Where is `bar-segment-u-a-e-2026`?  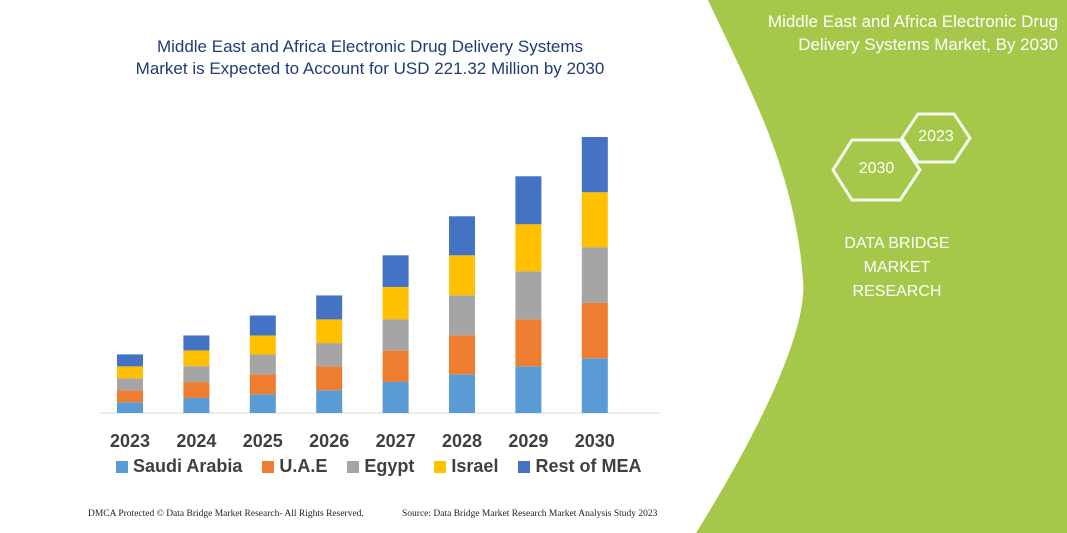 bar-segment-u-a-e-2026 is located at coordinates (329, 378).